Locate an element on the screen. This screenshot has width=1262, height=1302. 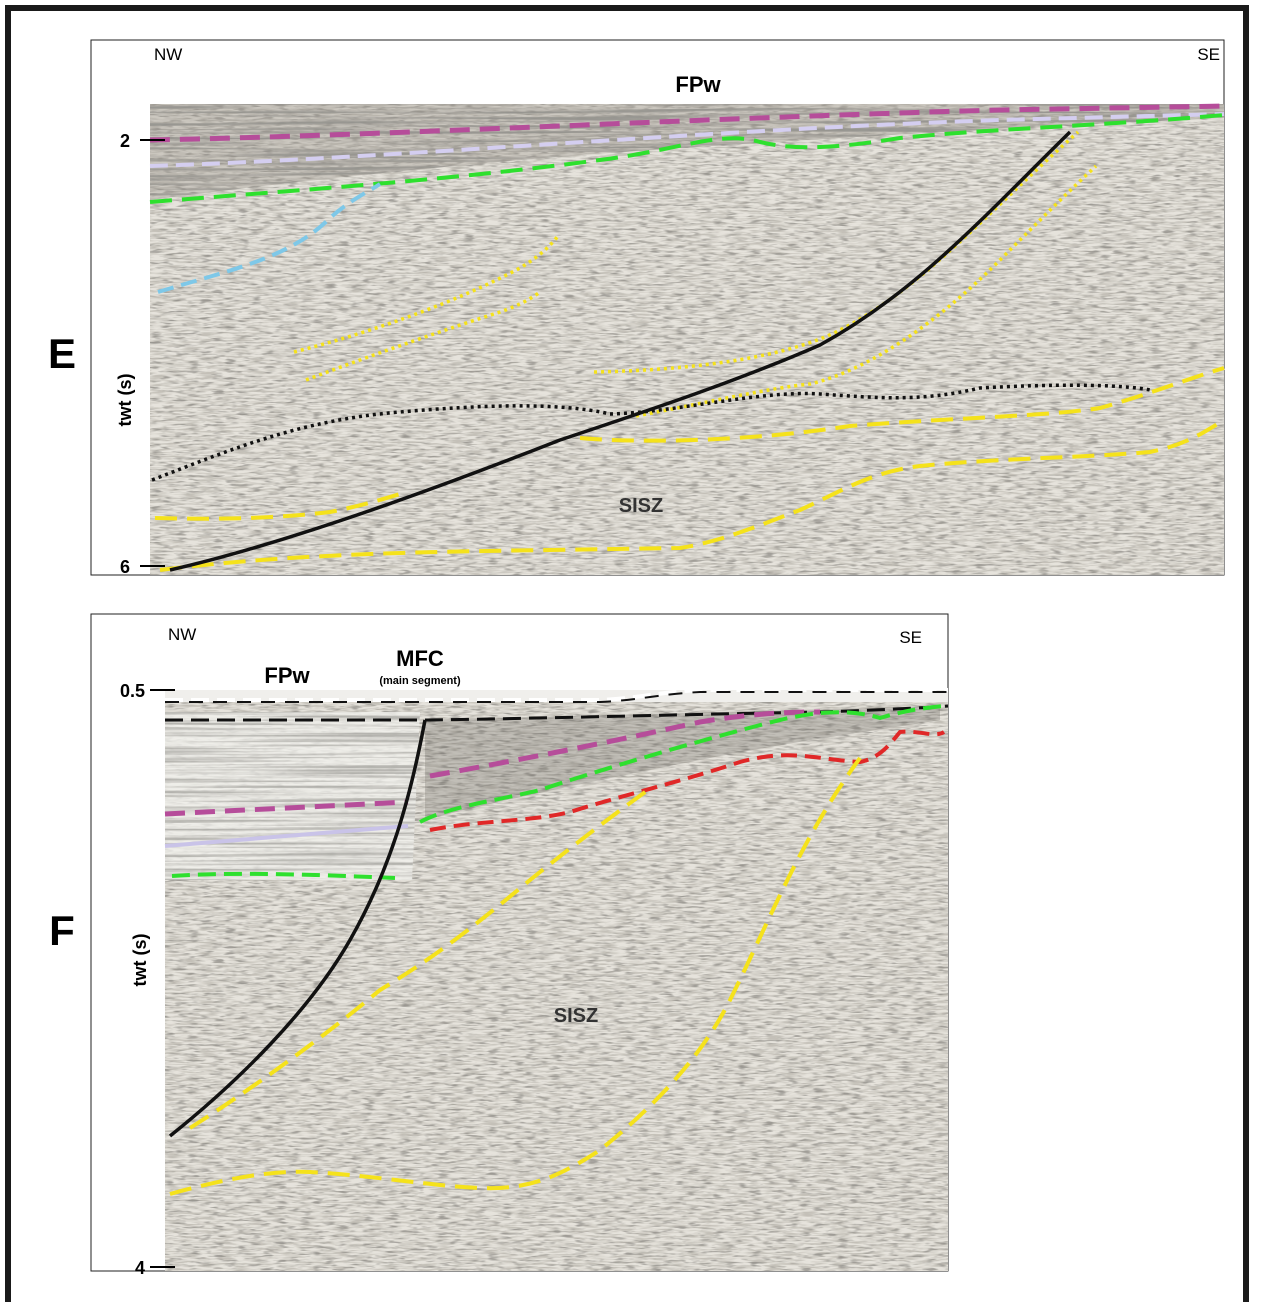
panel-e-tick-label-bottom: 6 is located at coordinates (125, 567).